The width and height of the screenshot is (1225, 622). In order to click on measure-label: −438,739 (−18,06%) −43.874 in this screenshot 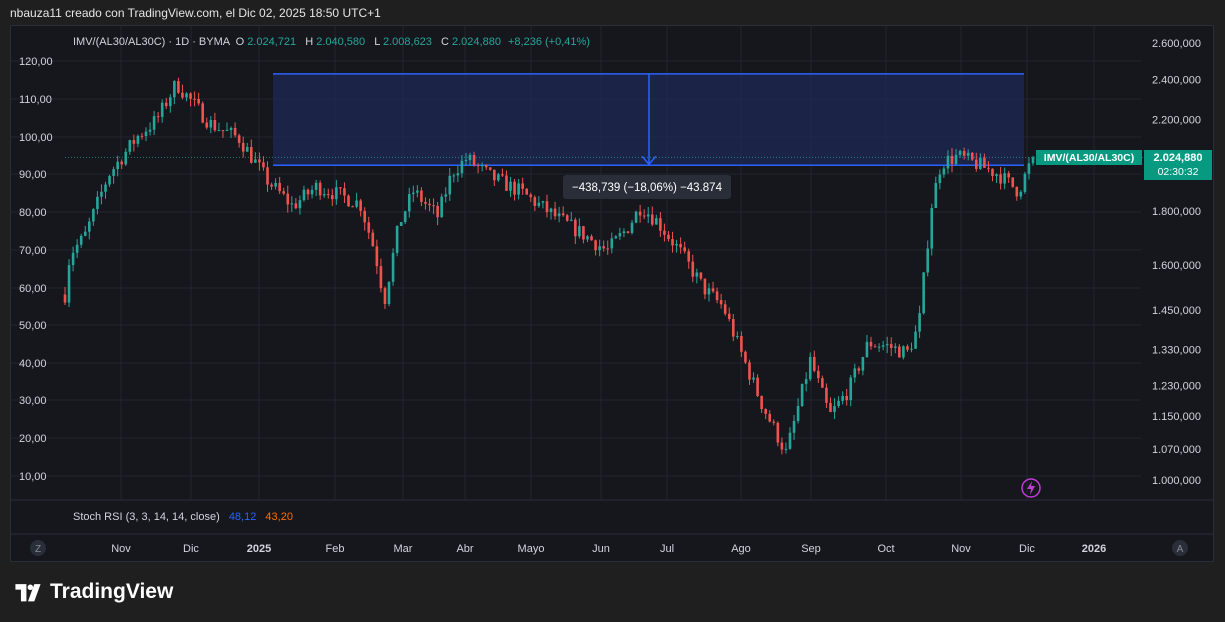, I will do `click(647, 187)`.